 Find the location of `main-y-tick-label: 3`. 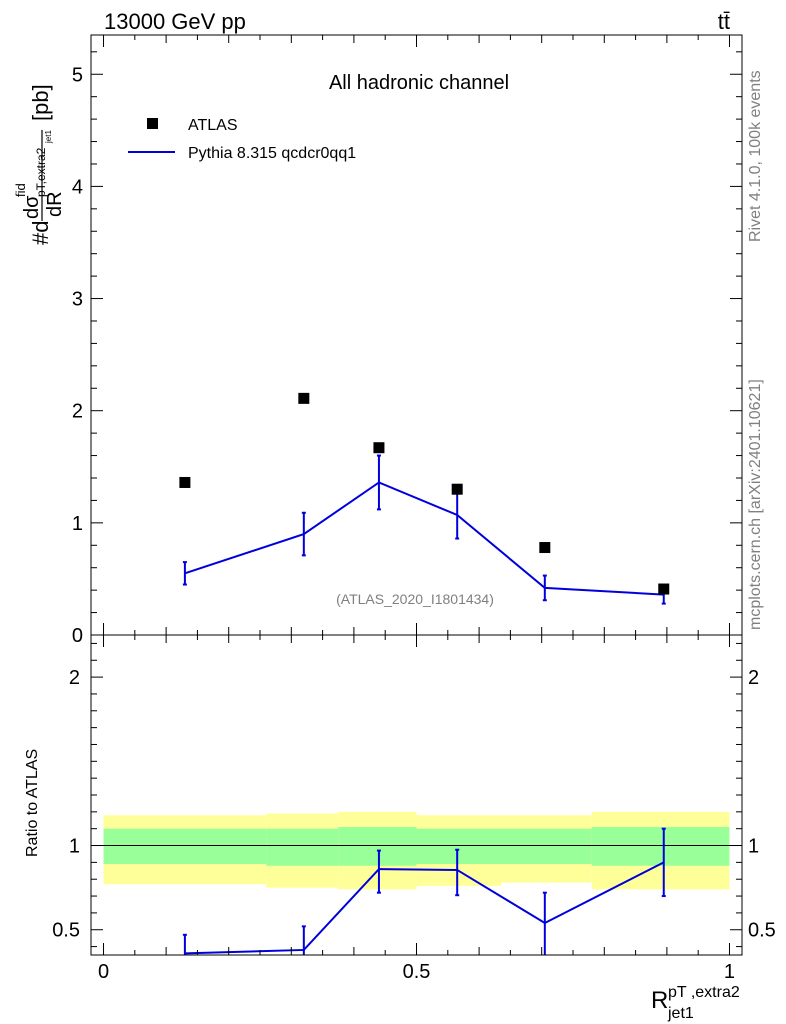

main-y-tick-label: 3 is located at coordinates (77, 300).